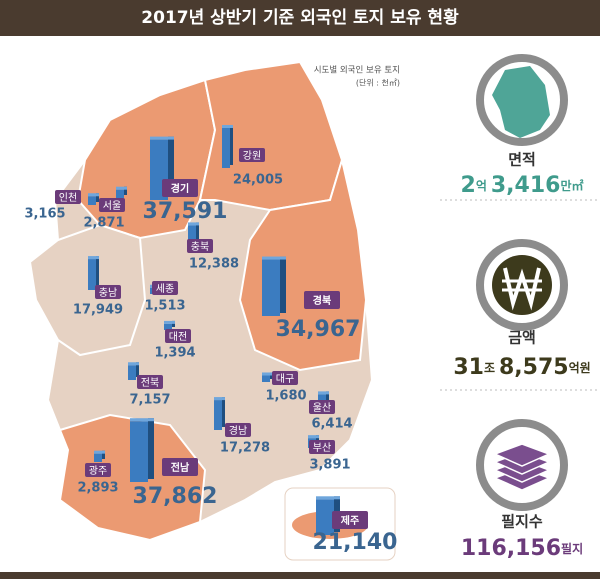  I want to click on summary-label: 금액, so click(522, 338).